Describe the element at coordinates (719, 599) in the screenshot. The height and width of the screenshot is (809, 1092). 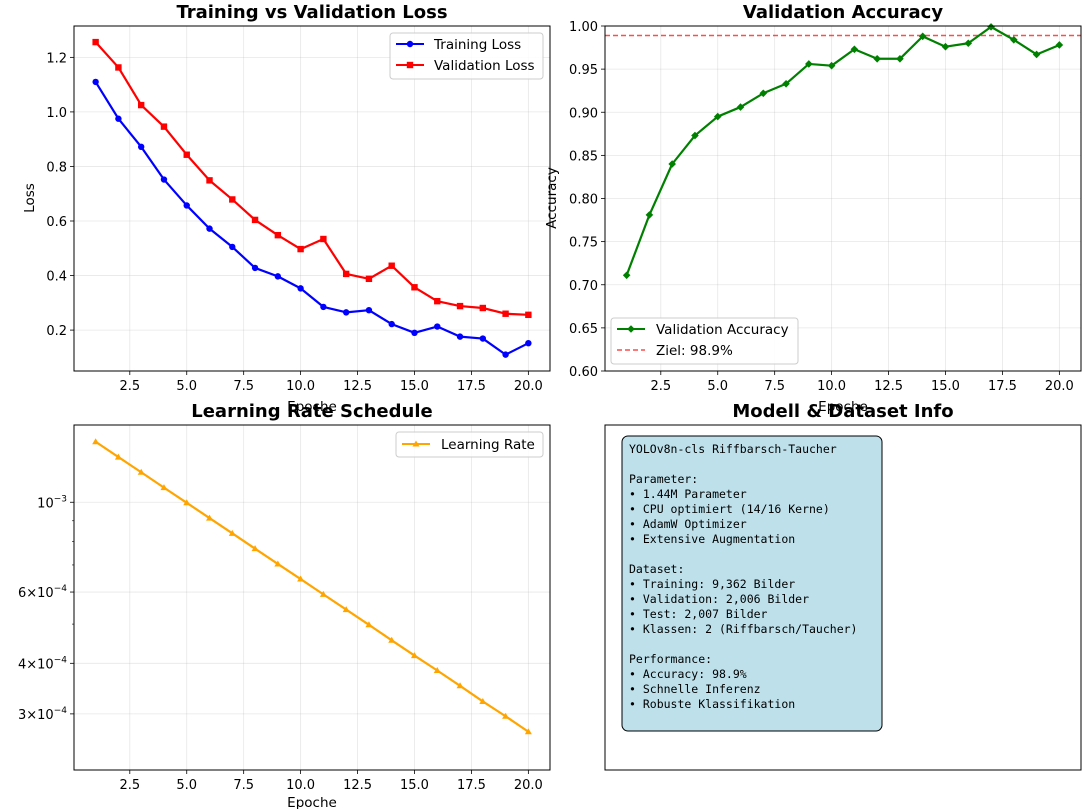
I see `info-line: • Validation: 2,006 Bilder` at that location.